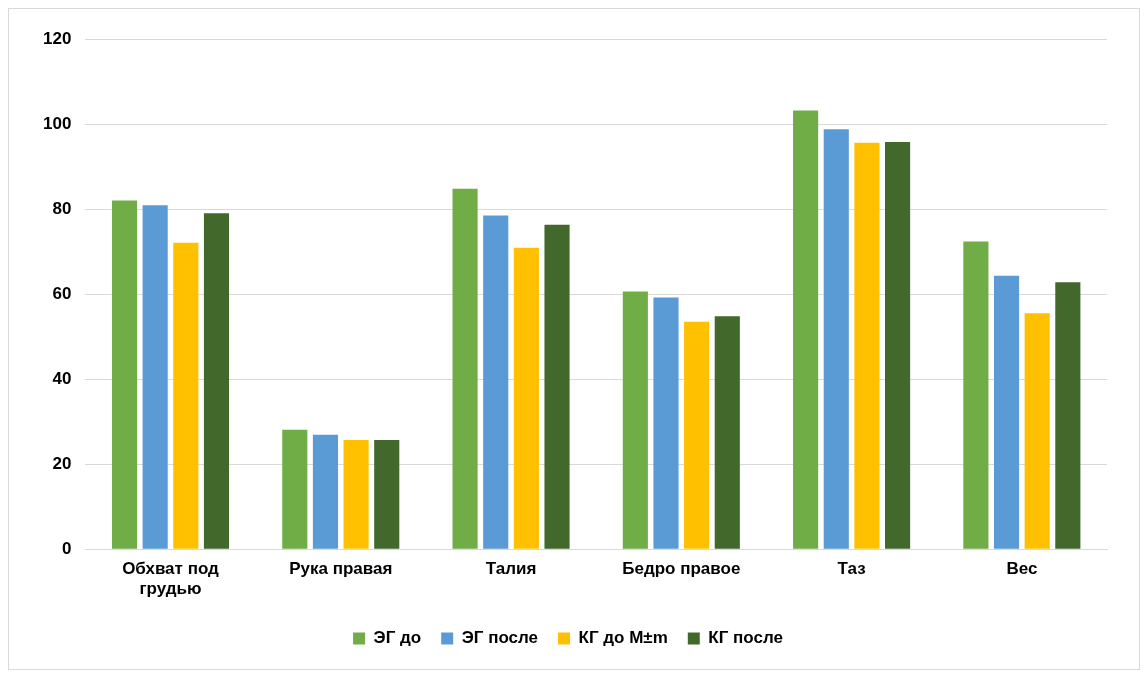 This screenshot has width=1148, height=678. I want to click on legend-label: ЭГ до, so click(397, 638).